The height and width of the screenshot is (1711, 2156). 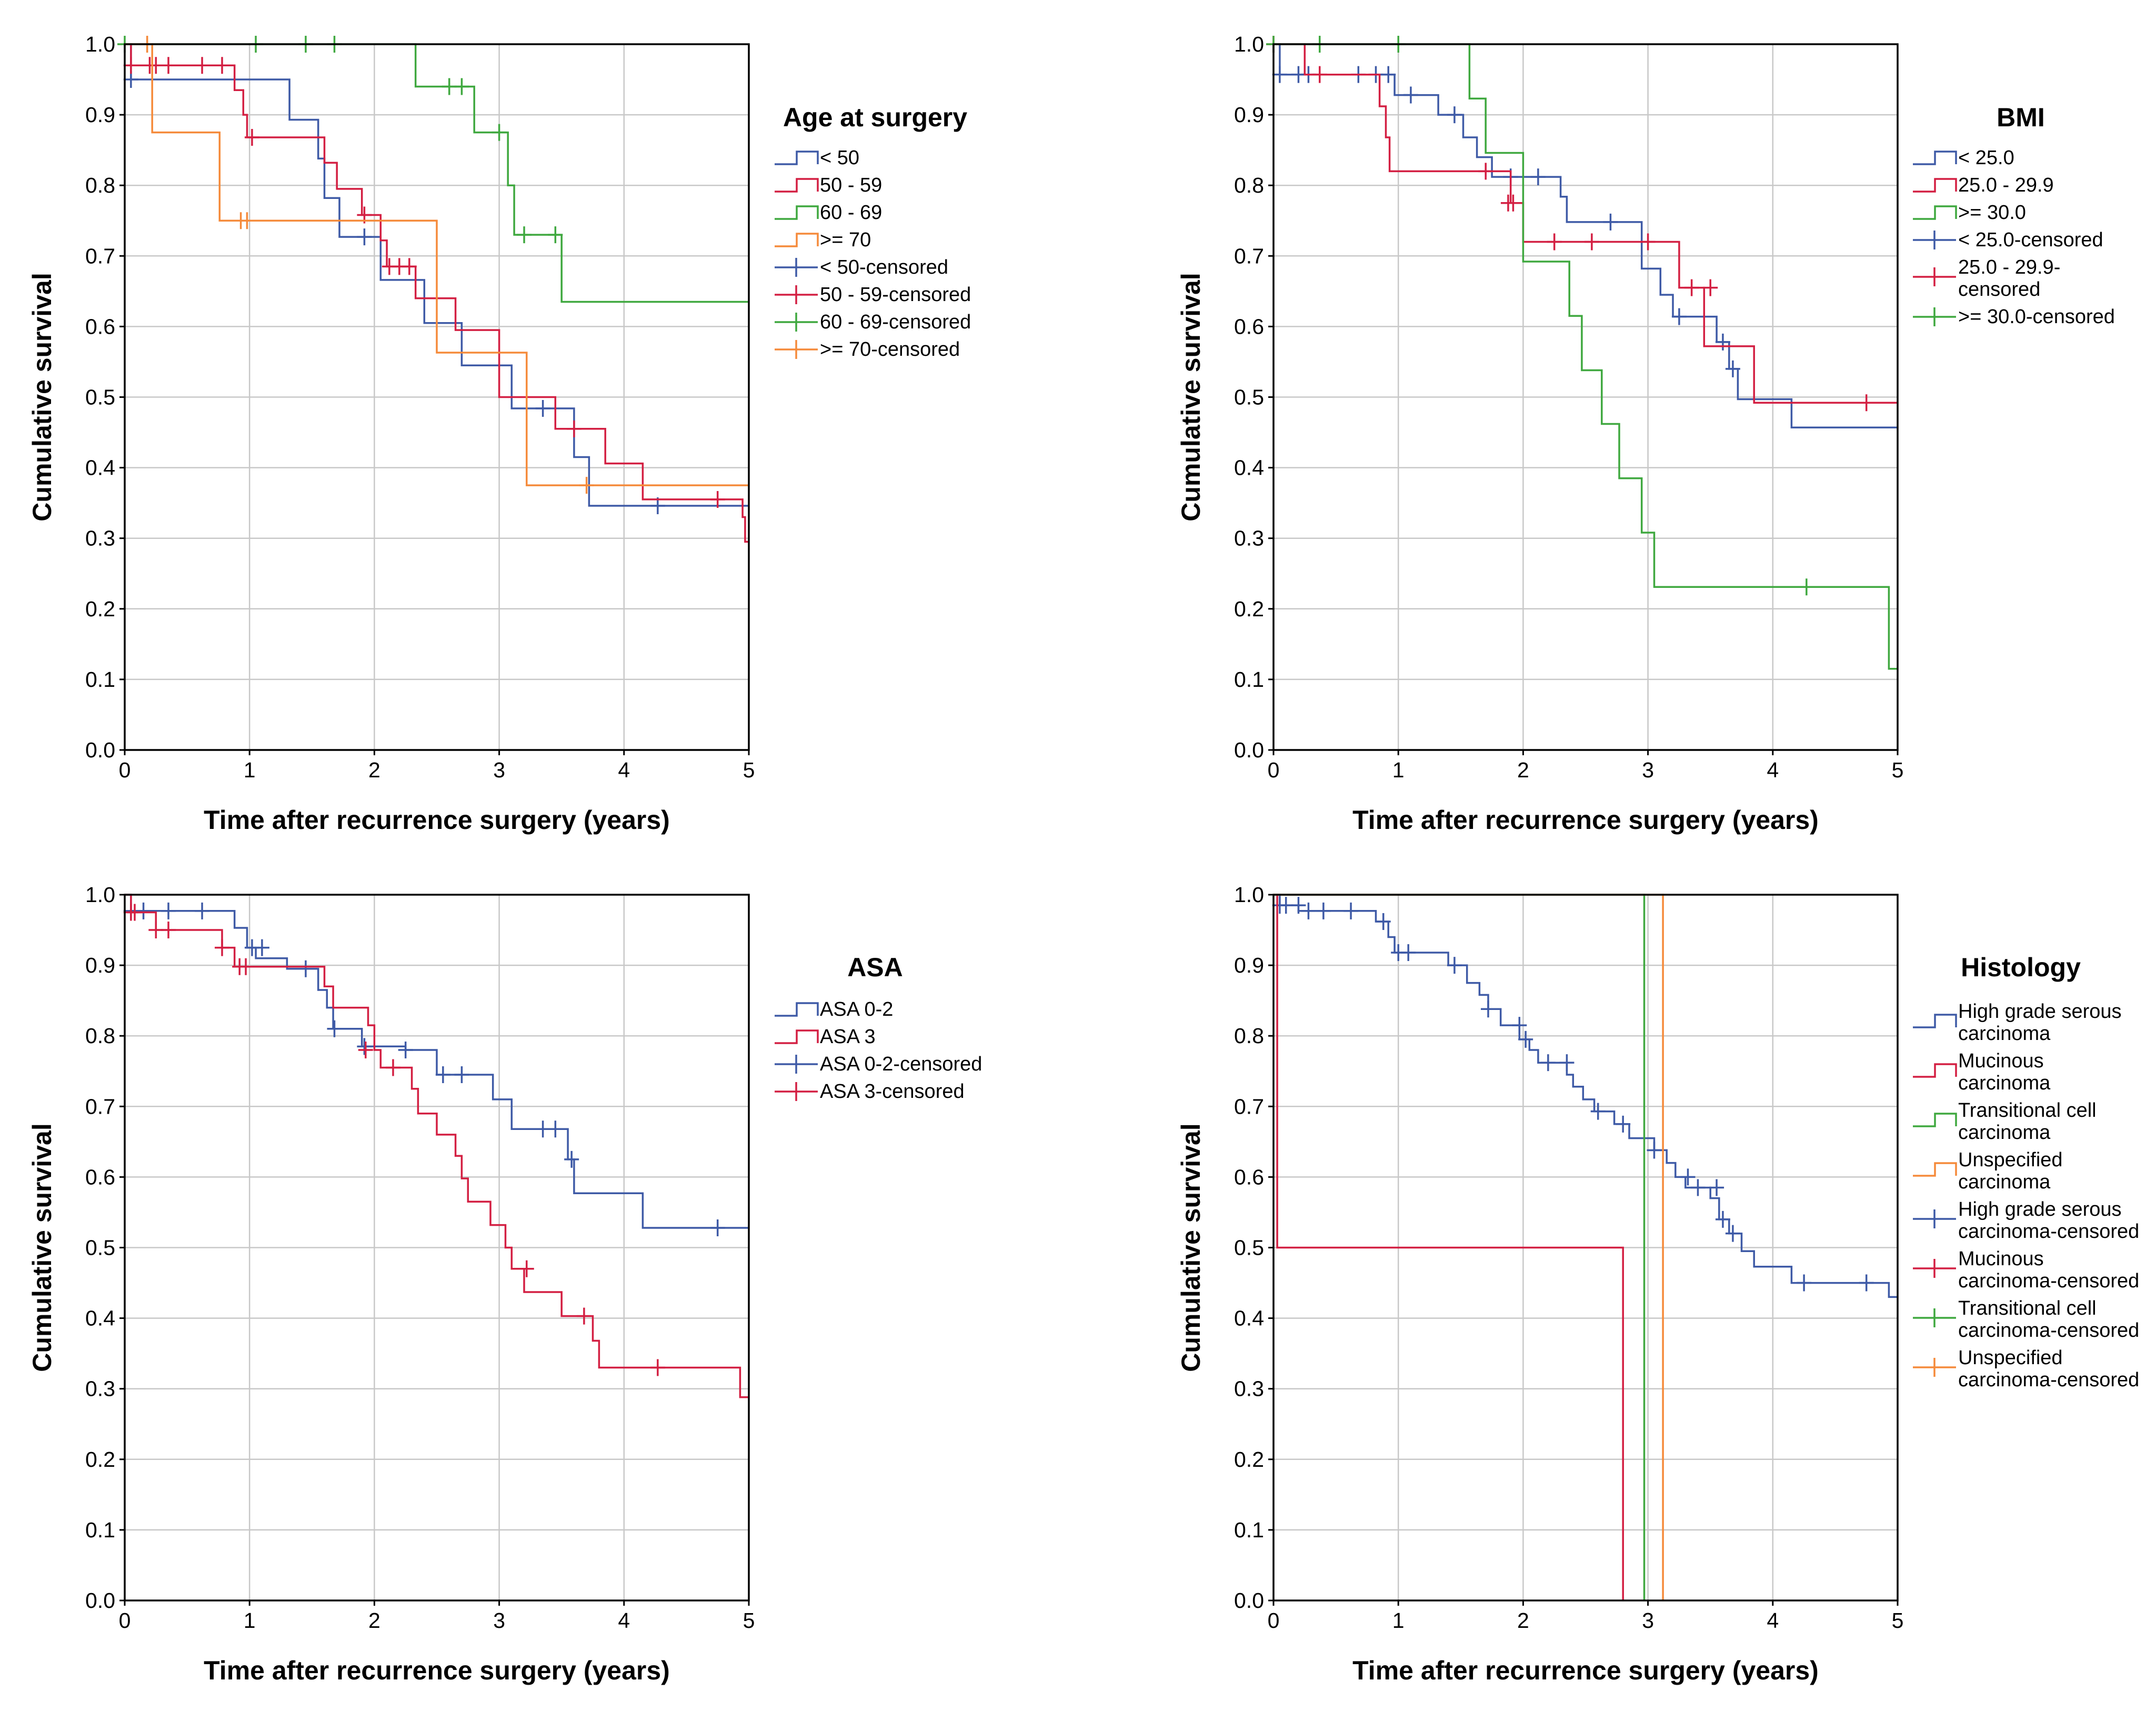 I want to click on y-tick-label: 0.9, so click(x=100, y=965).